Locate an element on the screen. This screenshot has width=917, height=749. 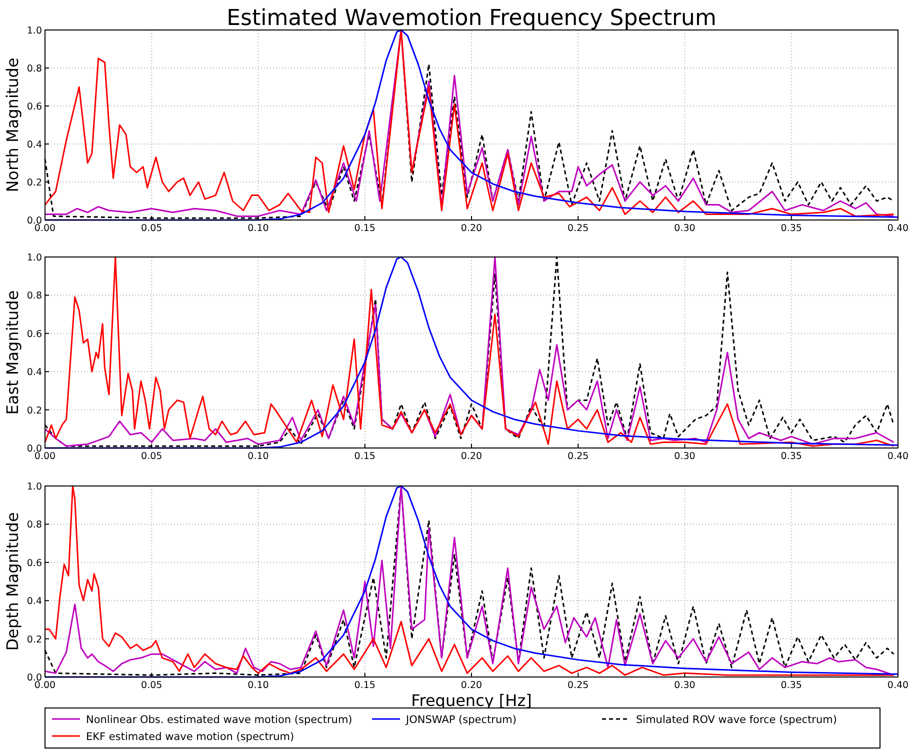
y-axis-title: Depth Magnitude is located at coordinates (12, 581).